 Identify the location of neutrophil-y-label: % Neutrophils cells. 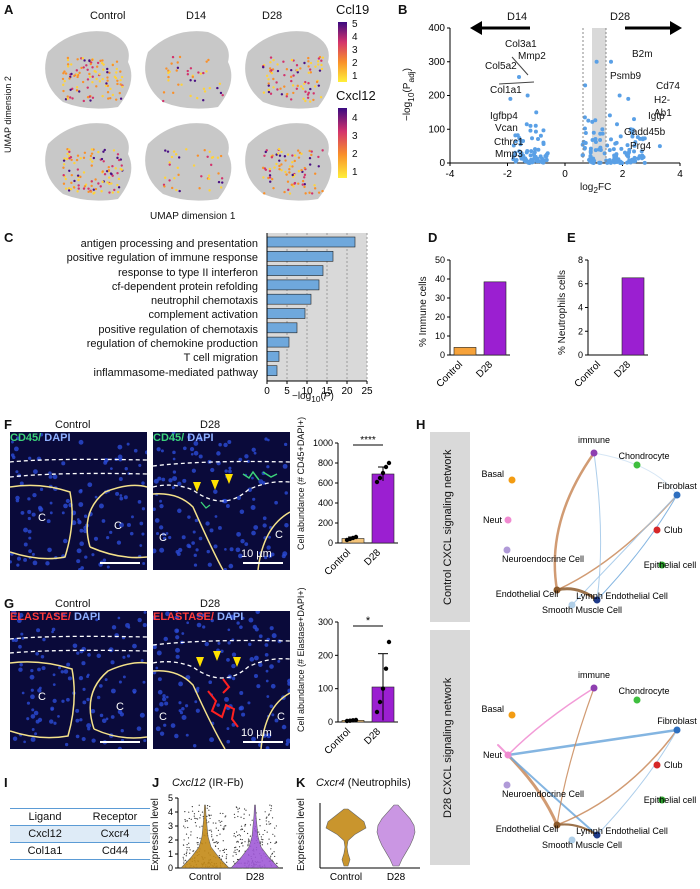
(562, 312).